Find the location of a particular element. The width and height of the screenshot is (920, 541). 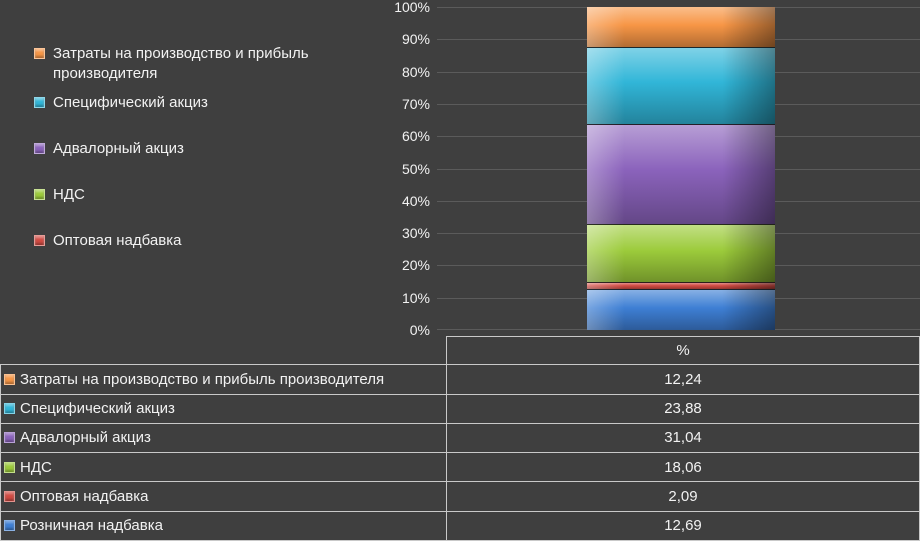

legend-item-label: Специфический акциз is located at coordinates (130, 102).